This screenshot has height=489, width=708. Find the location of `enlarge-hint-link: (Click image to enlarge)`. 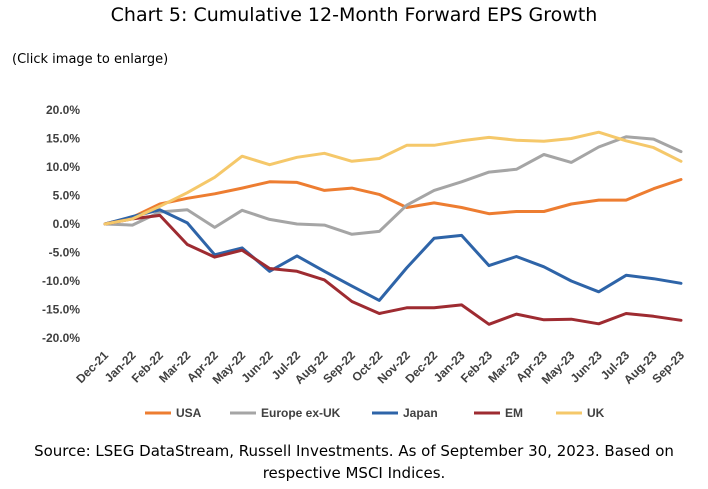

enlarge-hint-link: (Click image to enlarge) is located at coordinates (90, 59).